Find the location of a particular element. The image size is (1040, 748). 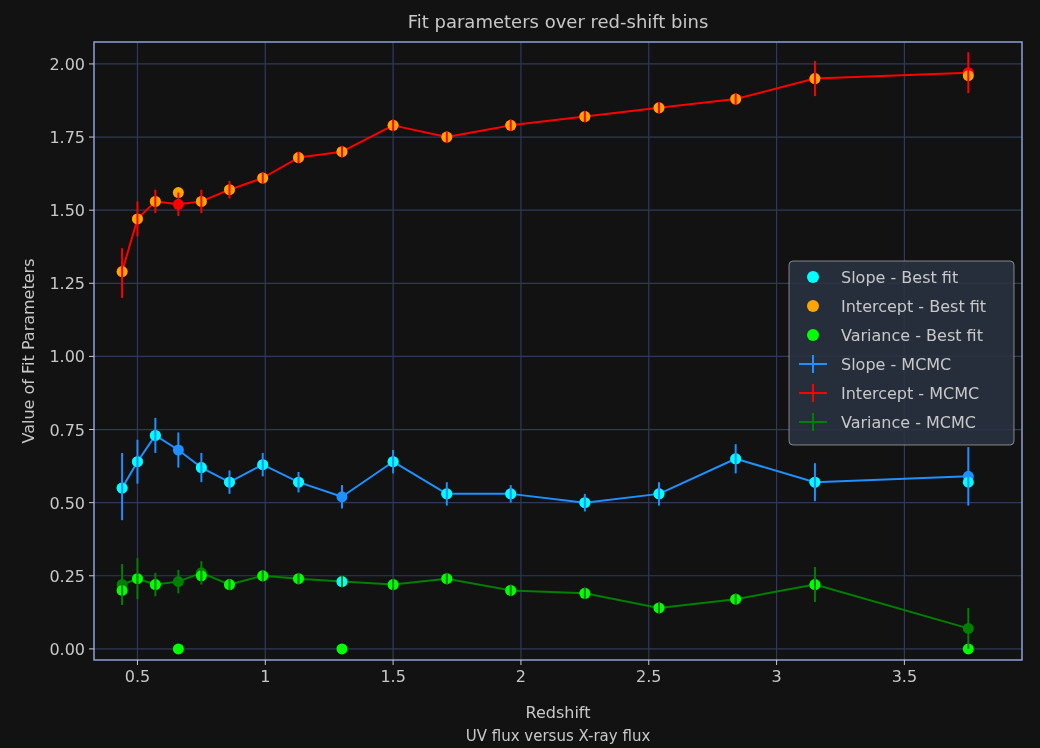

legend-label: Variance - MCMC is located at coordinates (909, 422).